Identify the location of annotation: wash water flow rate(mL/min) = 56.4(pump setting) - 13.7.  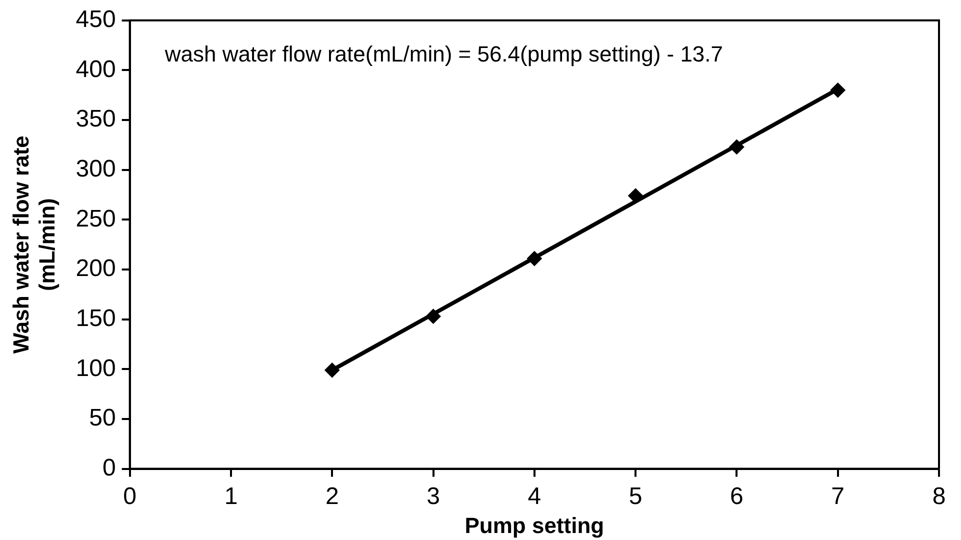
(444, 53).